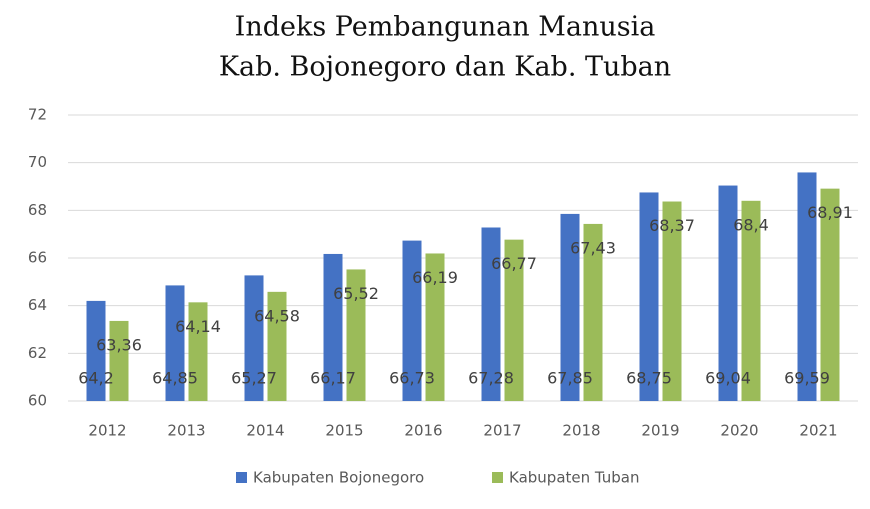 The width and height of the screenshot is (870, 509). I want to click on y-tick-label: 66, so click(37, 258).